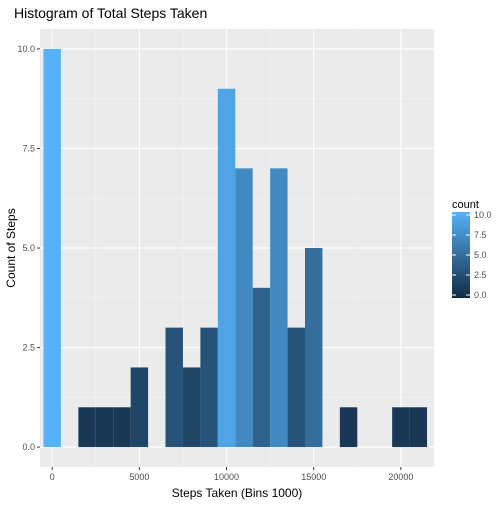  I want to click on x-axis-label: Steps Taken (Bins 1000), so click(237, 493).